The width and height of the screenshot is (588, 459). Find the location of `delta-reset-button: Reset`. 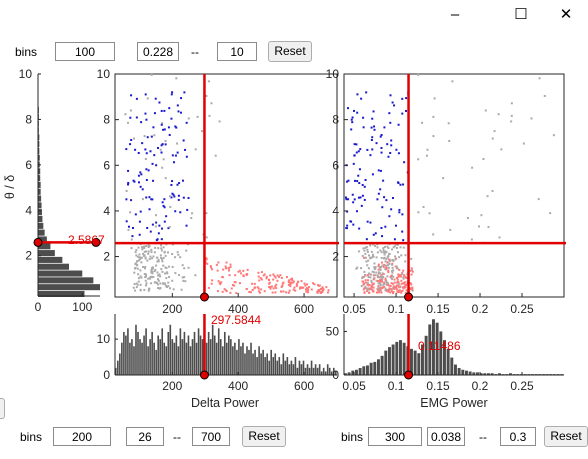

delta-reset-button: Reset is located at coordinates (264, 436).